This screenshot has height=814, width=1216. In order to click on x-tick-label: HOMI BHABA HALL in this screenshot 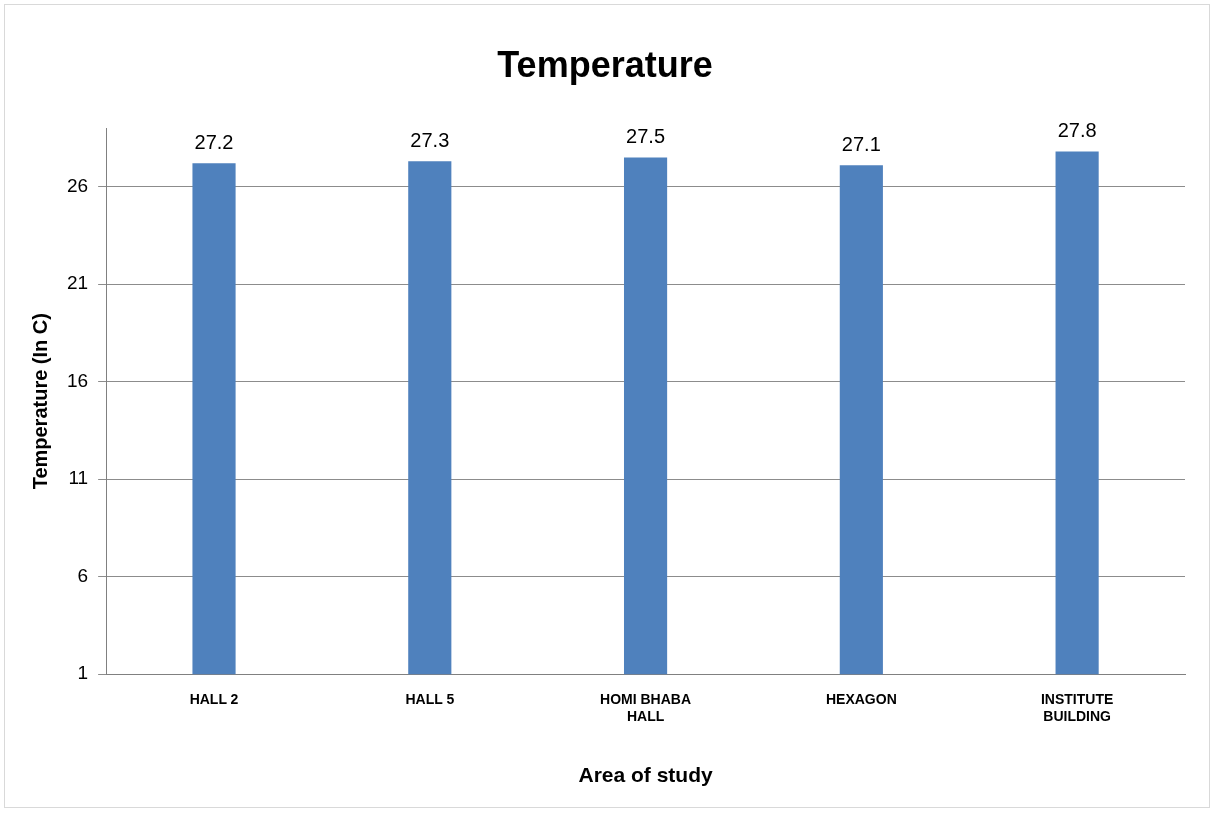, I will do `click(646, 708)`.